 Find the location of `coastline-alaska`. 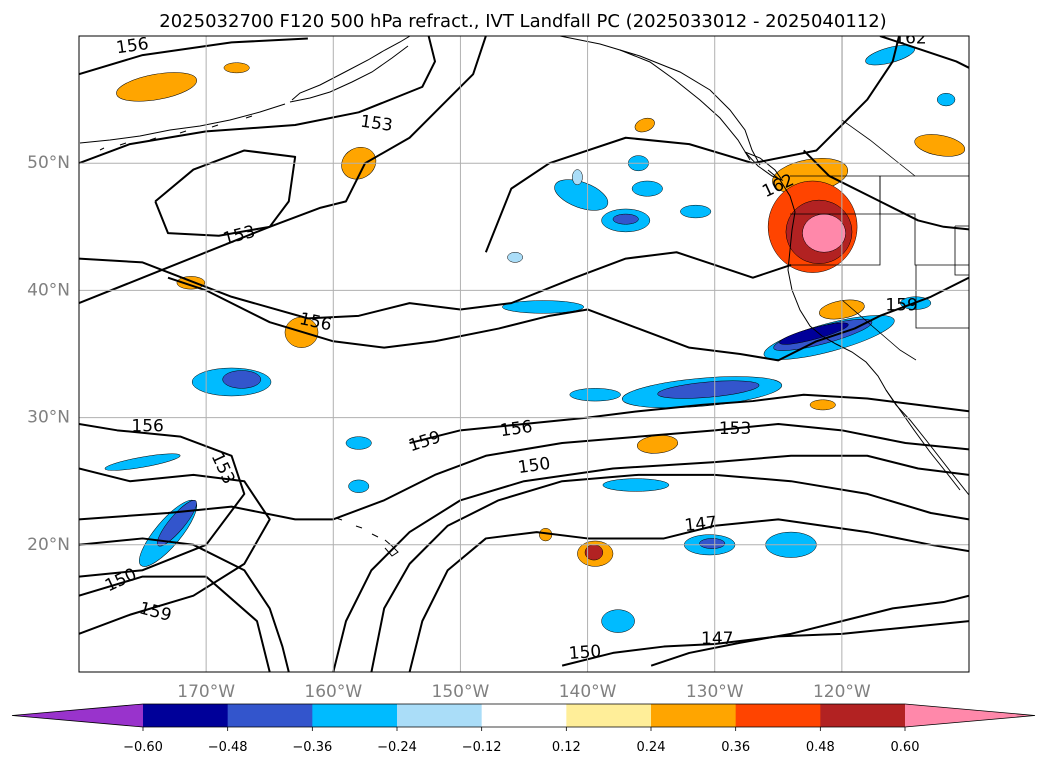

coastline-alaska is located at coordinates (351, 68).